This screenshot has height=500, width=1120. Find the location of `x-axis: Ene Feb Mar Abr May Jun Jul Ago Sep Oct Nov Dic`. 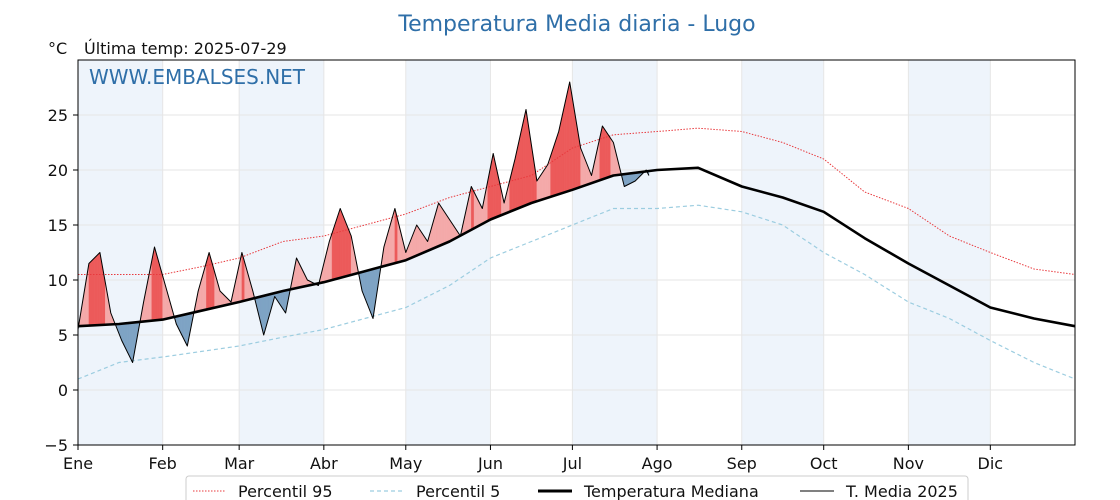

x-axis: Ene Feb Mar Abr May Jun Jul Ago Sep Oct Nov Dic is located at coordinates (533, 459).